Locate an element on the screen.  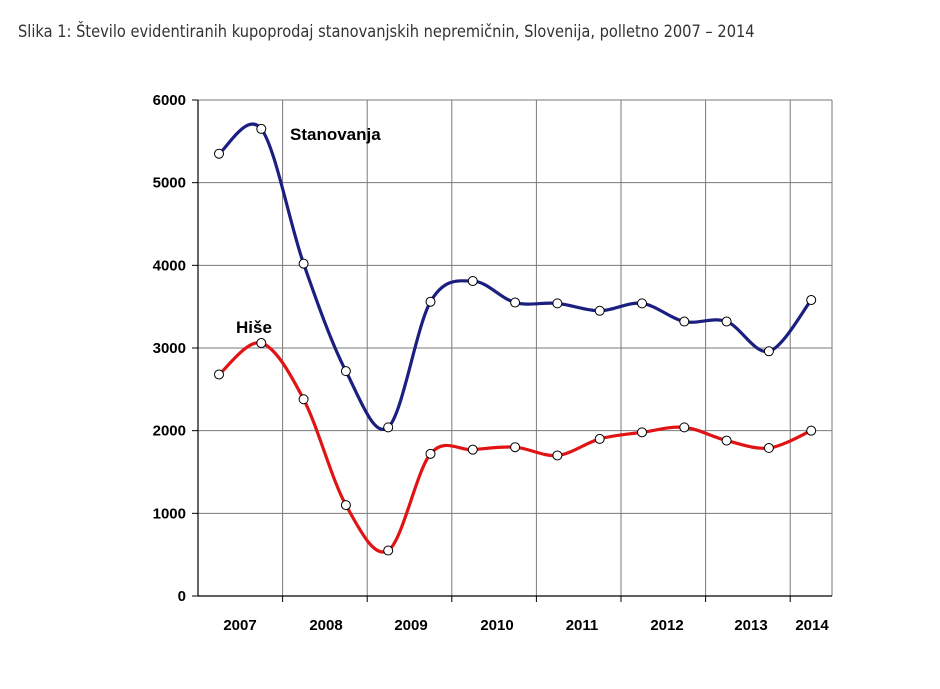
y-tick-label: 6000 is located at coordinates (169, 100).